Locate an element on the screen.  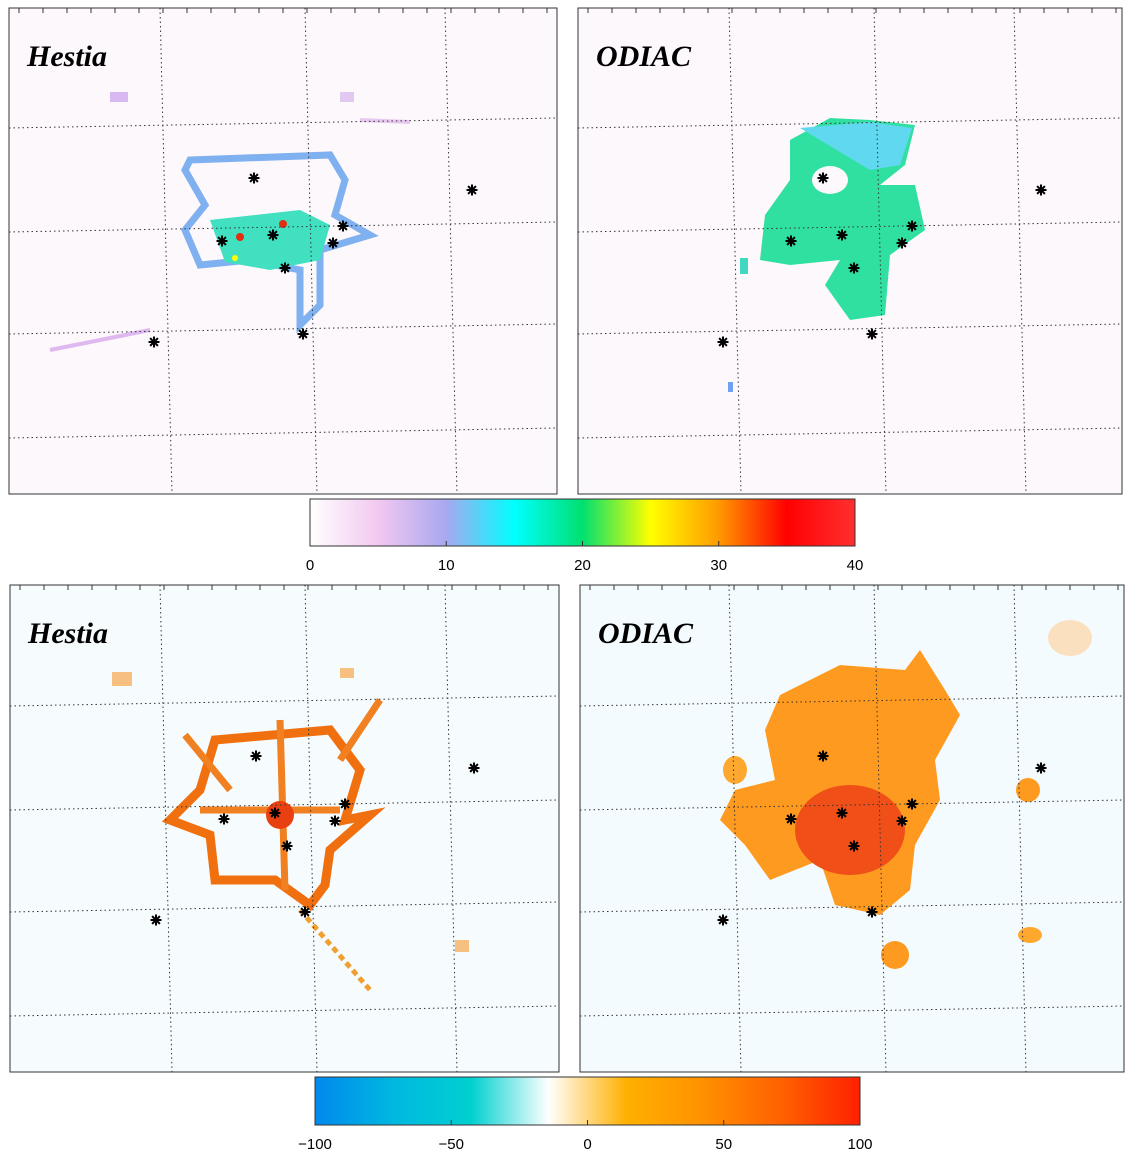
colorbar-tick-label: 50 is located at coordinates (723, 1144).